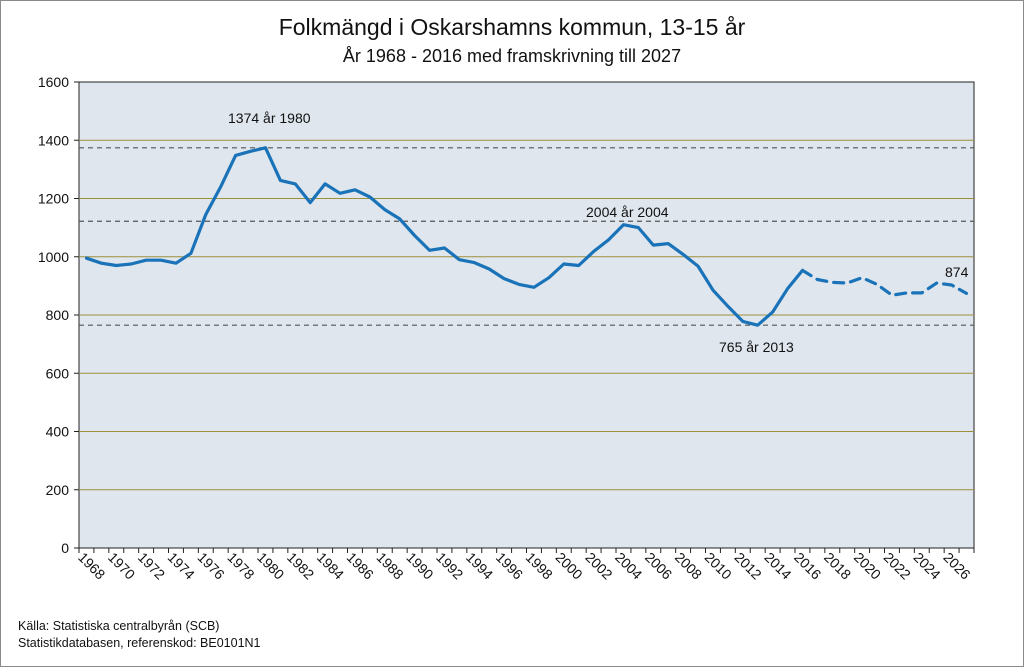 The height and width of the screenshot is (667, 1024). Describe the element at coordinates (756, 347) in the screenshot. I see `annotation-min: 765 år 2013` at that location.